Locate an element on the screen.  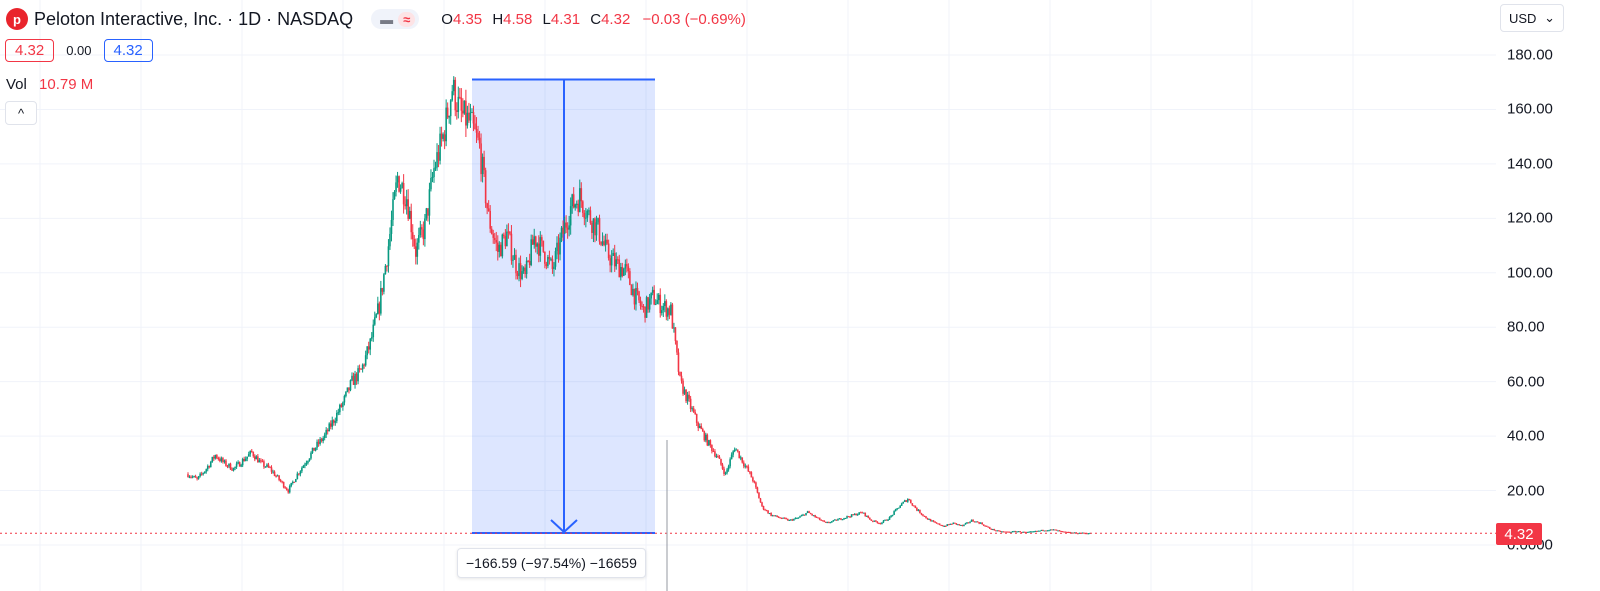
wave-style-icon: ≈ is located at coordinates (407, 19).